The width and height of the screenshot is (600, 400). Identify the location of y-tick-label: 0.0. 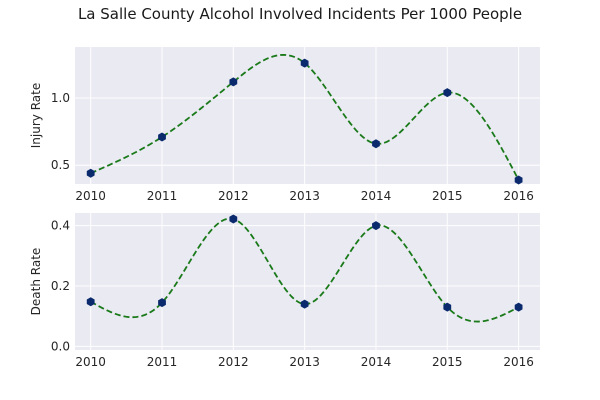
(60, 346).